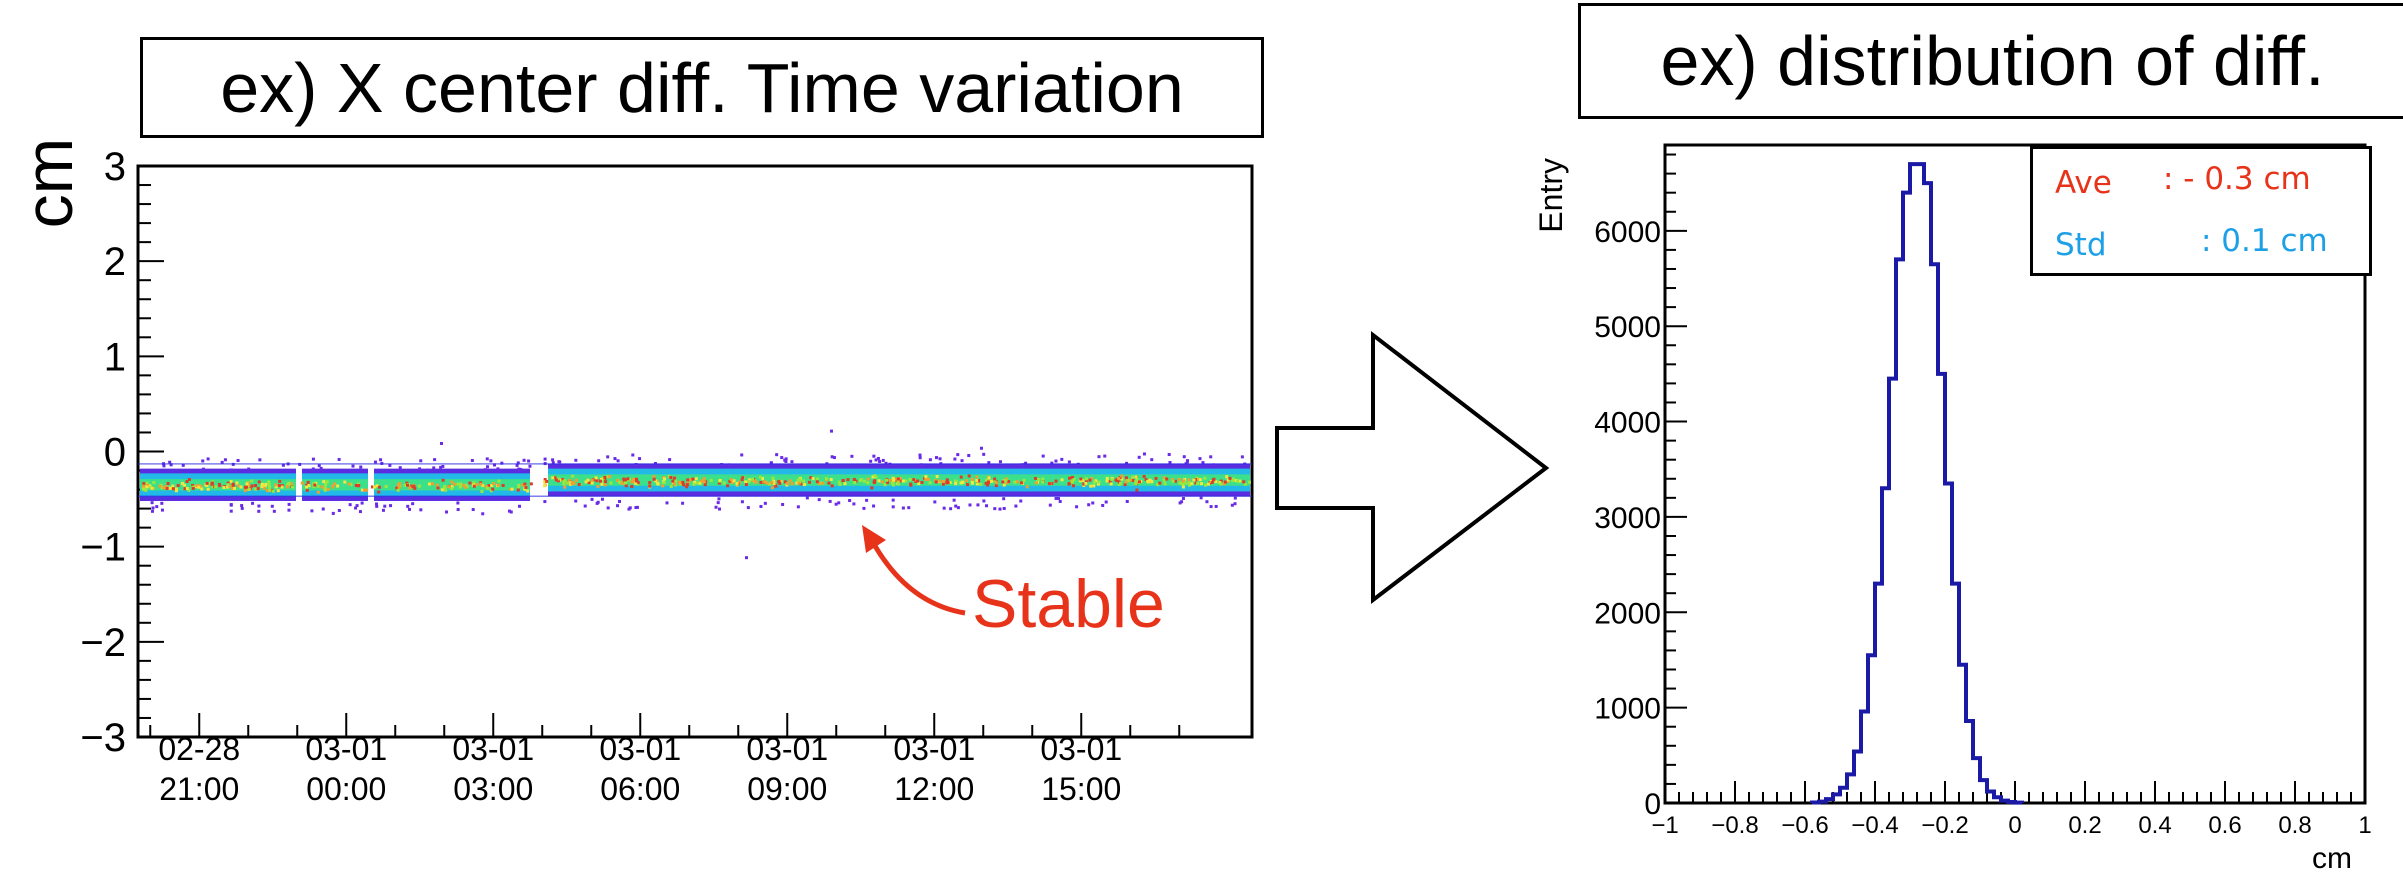 The height and width of the screenshot is (876, 2403). I want to click on x-tick-label: 0.8, so click(2294, 825).